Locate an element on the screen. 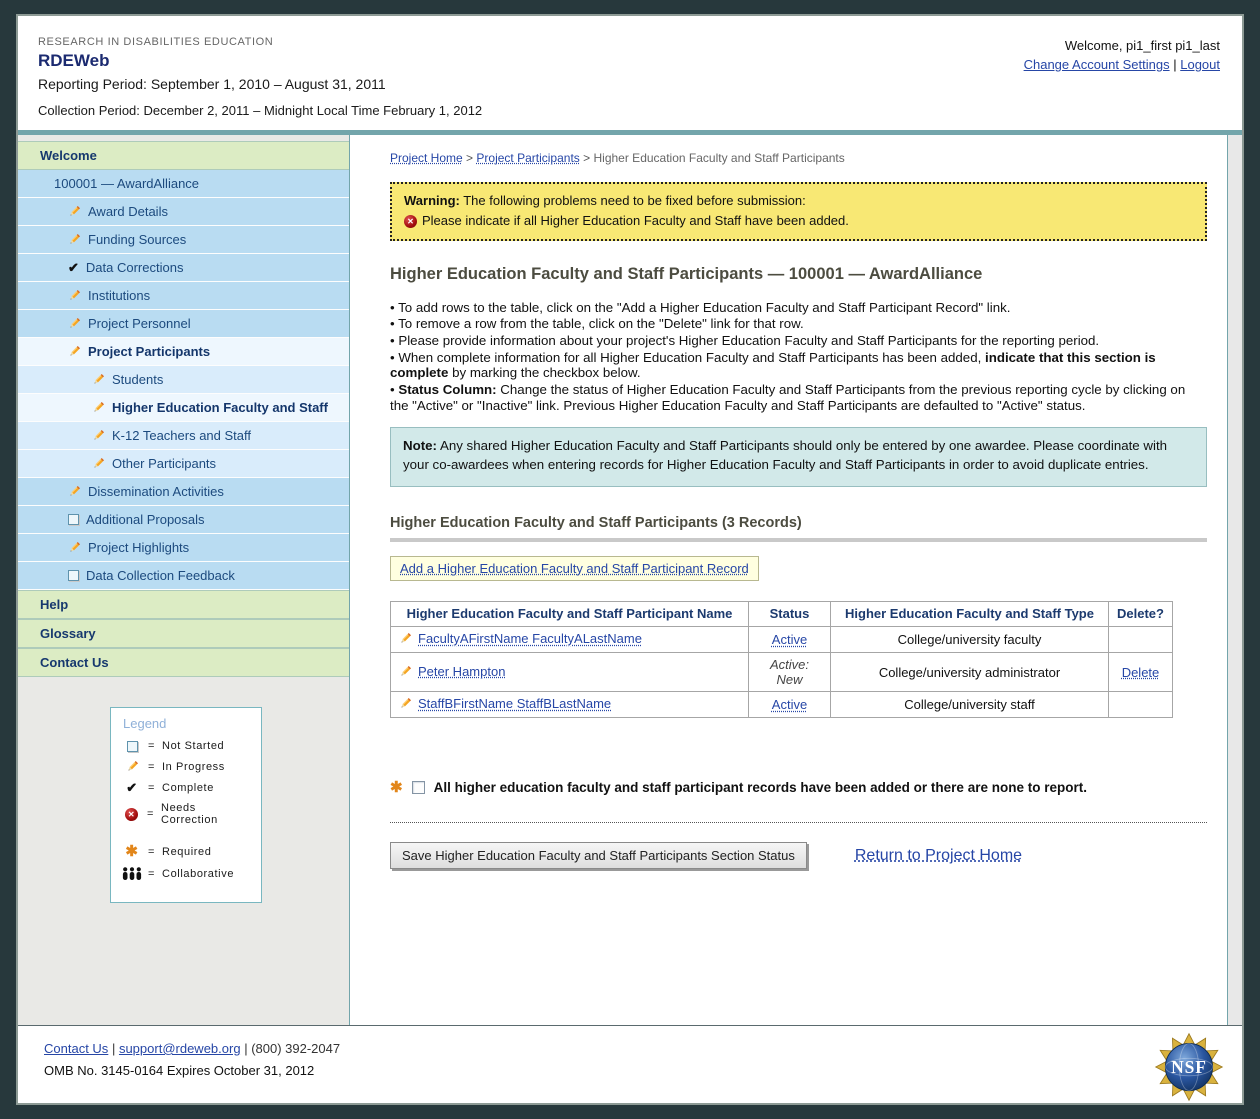 The image size is (1260, 1119). sidebar-item-k-12-teachers-and-staff: K-12 Teachers and Staff is located at coordinates (183, 436).